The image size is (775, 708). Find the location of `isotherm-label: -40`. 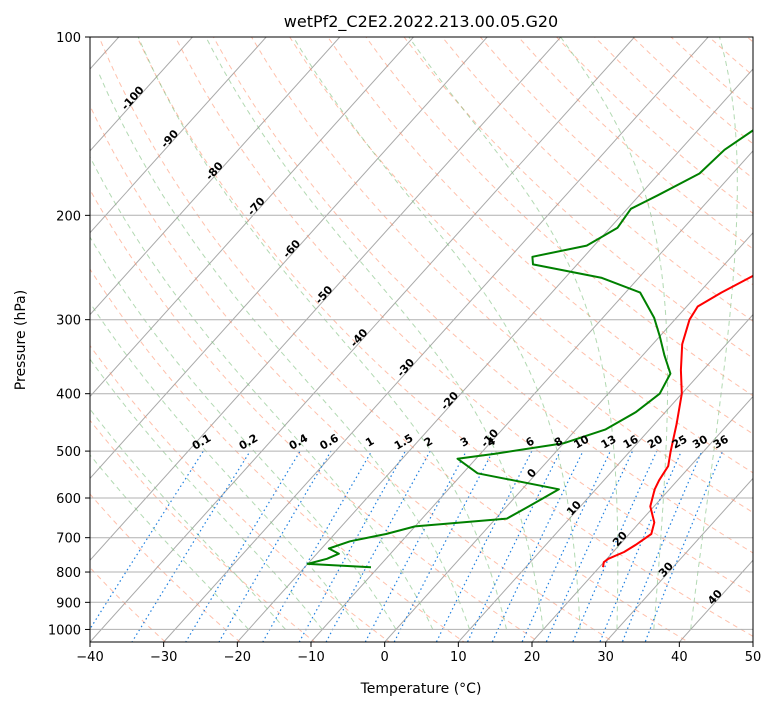

isotherm-label: -40 is located at coordinates (359, 338).